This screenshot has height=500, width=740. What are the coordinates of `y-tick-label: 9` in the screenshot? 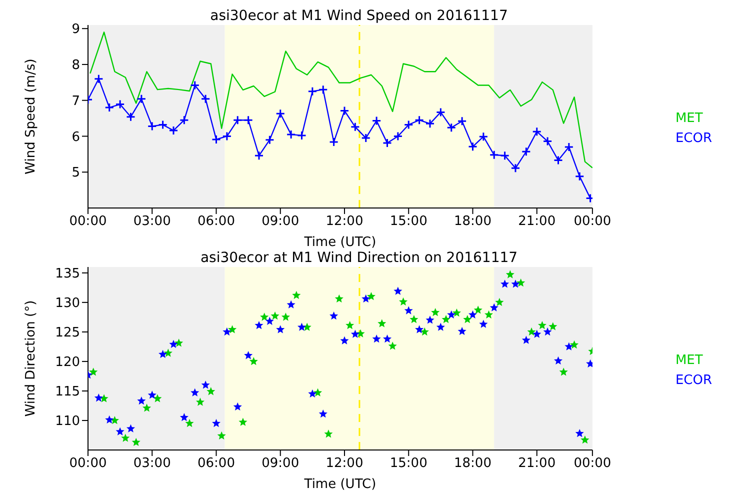 It's located at (76, 30).